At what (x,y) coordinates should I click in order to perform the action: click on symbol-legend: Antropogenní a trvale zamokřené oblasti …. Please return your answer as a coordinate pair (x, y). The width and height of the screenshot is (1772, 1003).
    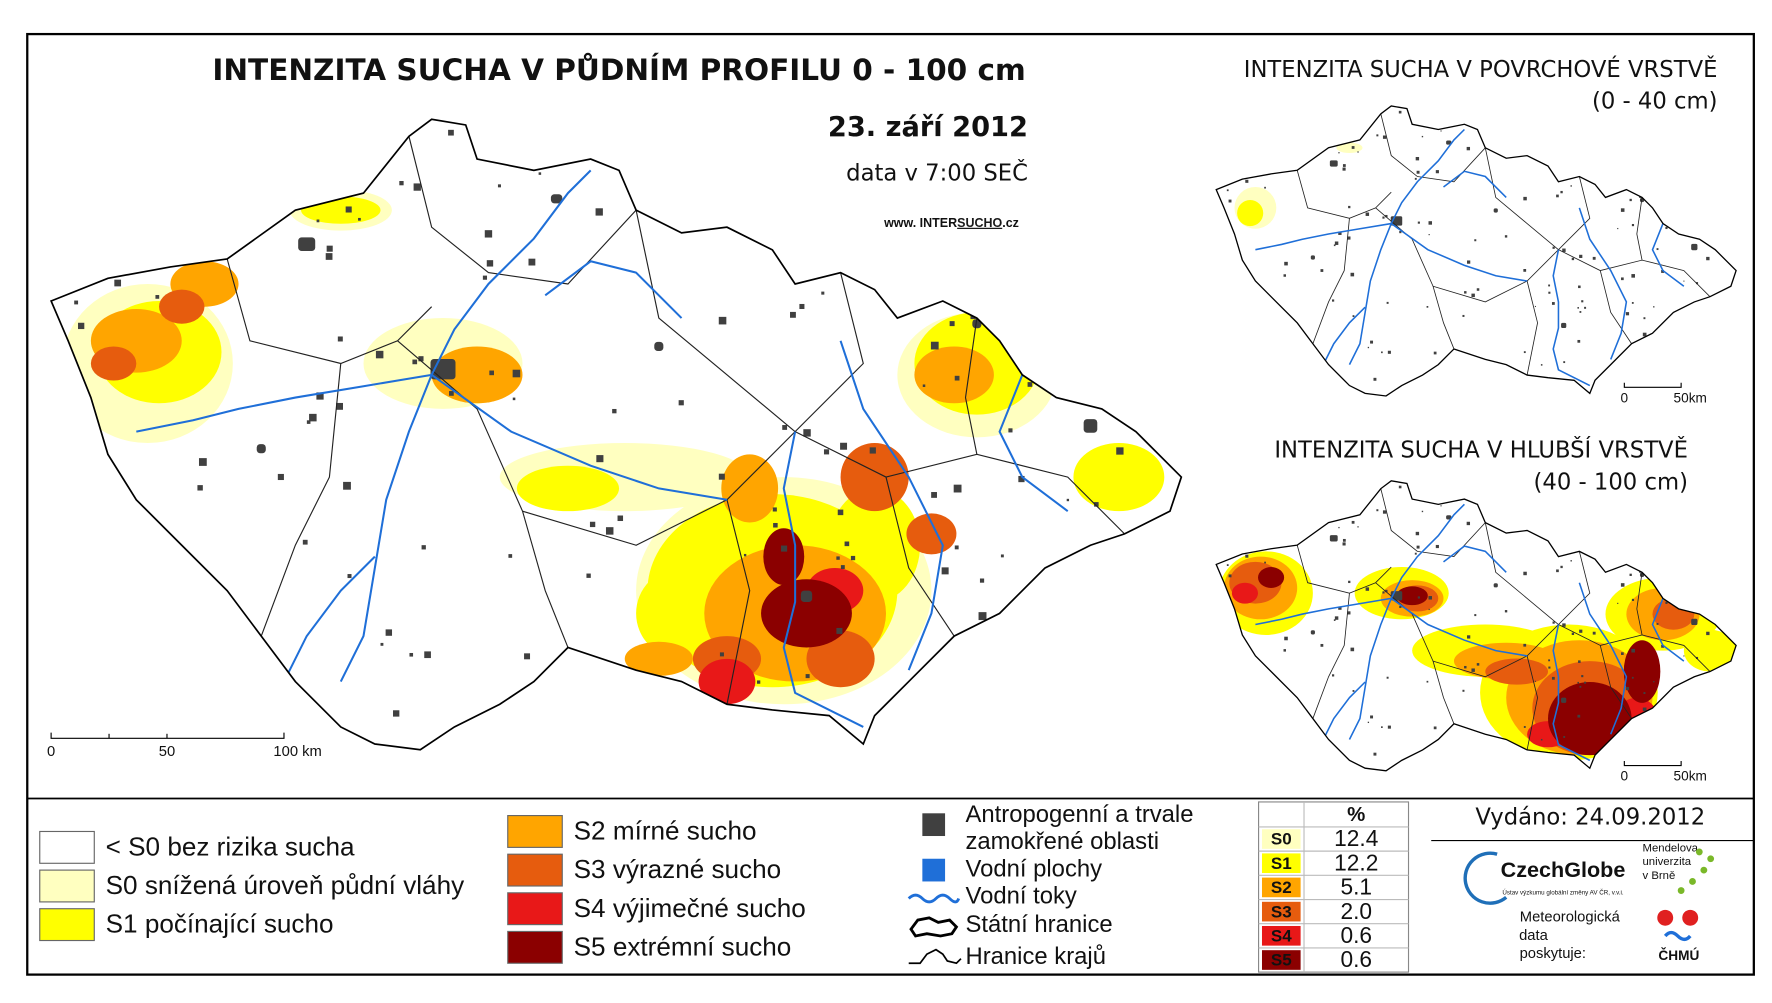
    Looking at the image, I should click on (1050, 885).